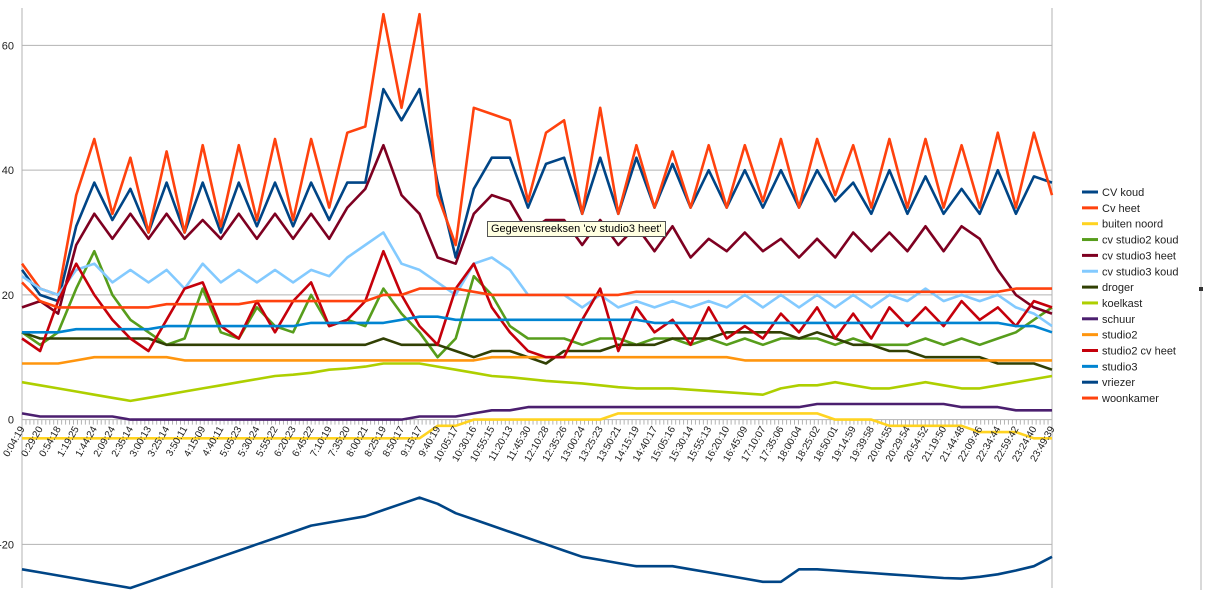 The height and width of the screenshot is (590, 1206). Describe the element at coordinates (1123, 193) in the screenshot. I see `legend-label: CV koud` at that location.